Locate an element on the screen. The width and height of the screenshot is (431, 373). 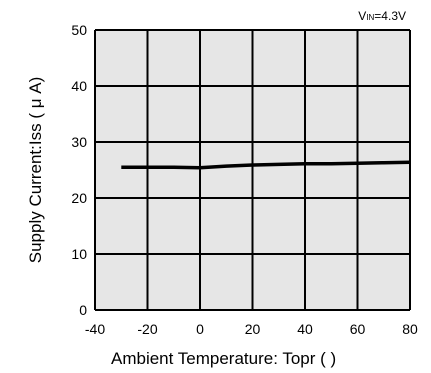
vin-annotation: VIN=4.3V is located at coordinates (382, 16).